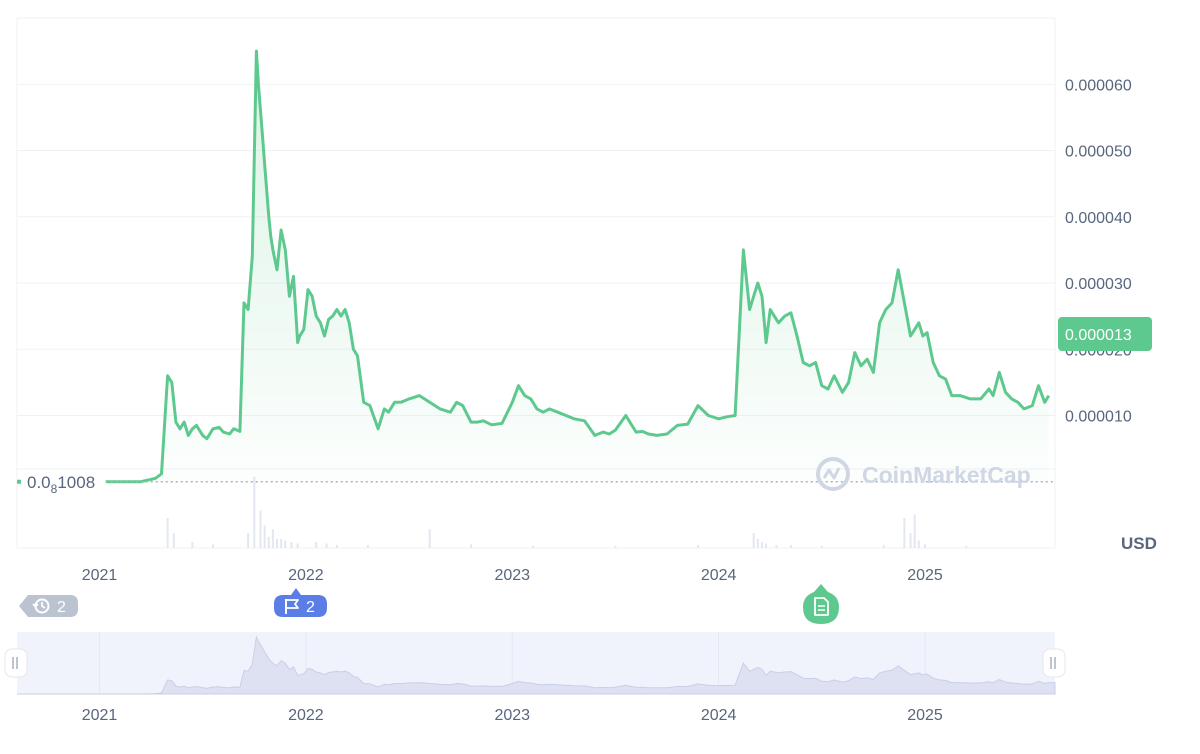 The image size is (1200, 754). I want to click on navigator-x-tick-label: 2023, so click(512, 715).